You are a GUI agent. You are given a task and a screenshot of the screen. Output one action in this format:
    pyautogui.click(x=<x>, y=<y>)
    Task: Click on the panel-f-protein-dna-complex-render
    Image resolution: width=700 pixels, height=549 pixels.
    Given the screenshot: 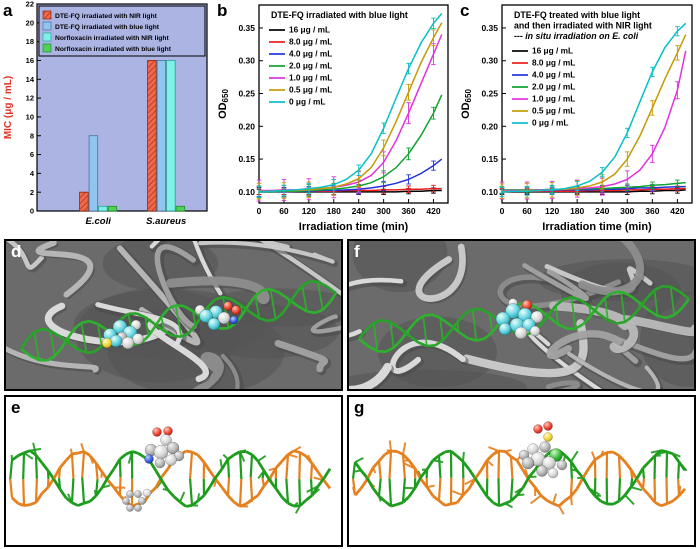 What is the action you would take?
    pyautogui.click(x=521, y=315)
    